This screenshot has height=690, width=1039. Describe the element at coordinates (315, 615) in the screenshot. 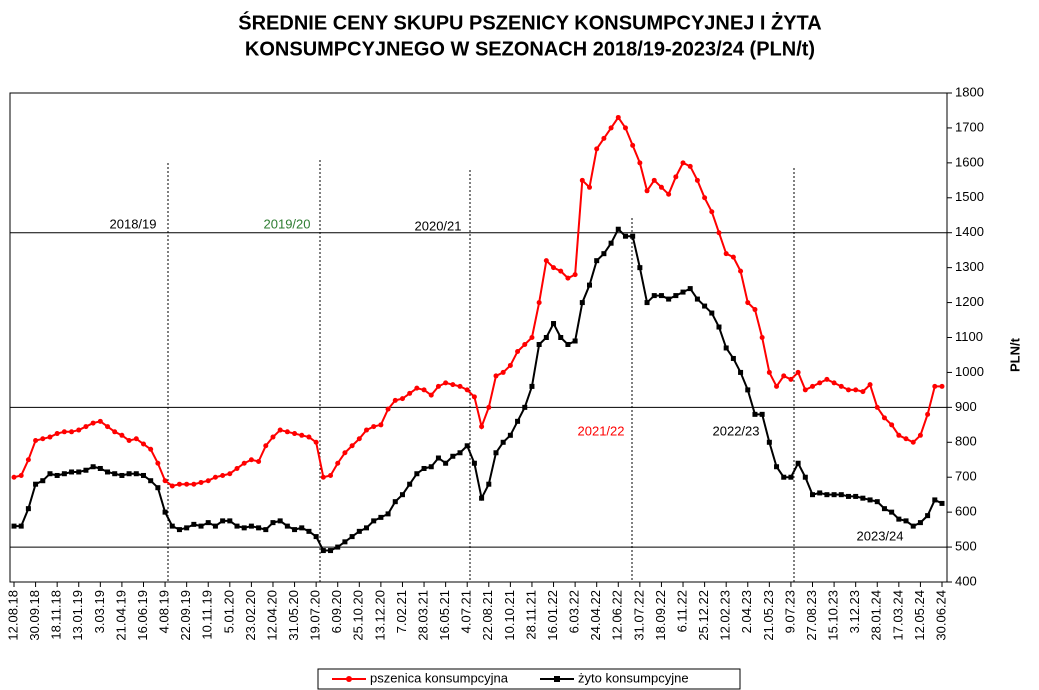

I see `x-tick-label: 19.07.20` at that location.